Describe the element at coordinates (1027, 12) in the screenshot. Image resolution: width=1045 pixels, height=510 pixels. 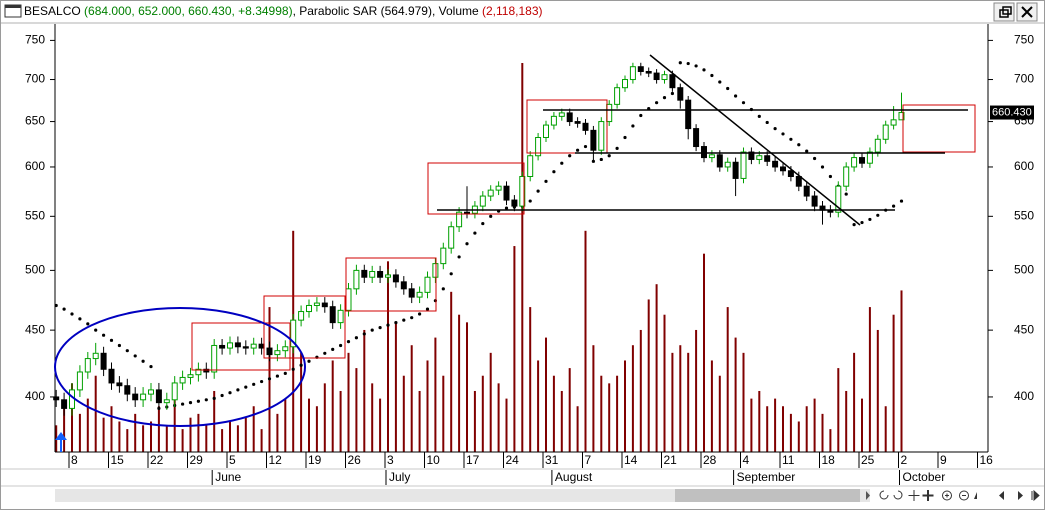
I see `close-button` at that location.